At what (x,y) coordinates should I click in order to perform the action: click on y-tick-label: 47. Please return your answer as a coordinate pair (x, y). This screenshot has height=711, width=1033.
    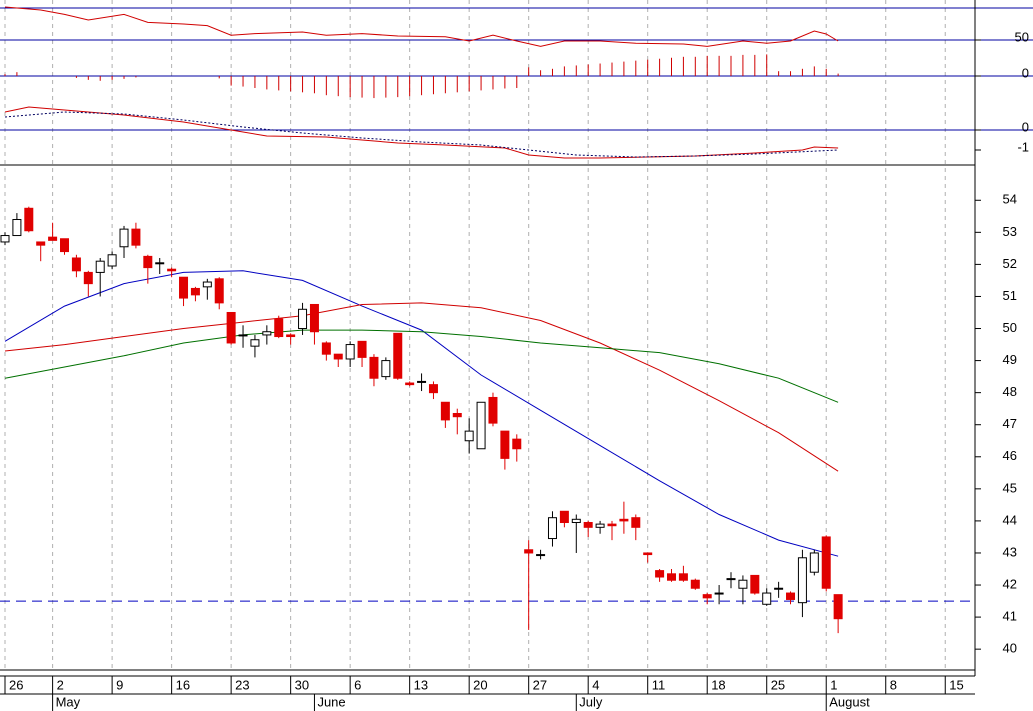
    Looking at the image, I should click on (1010, 423).